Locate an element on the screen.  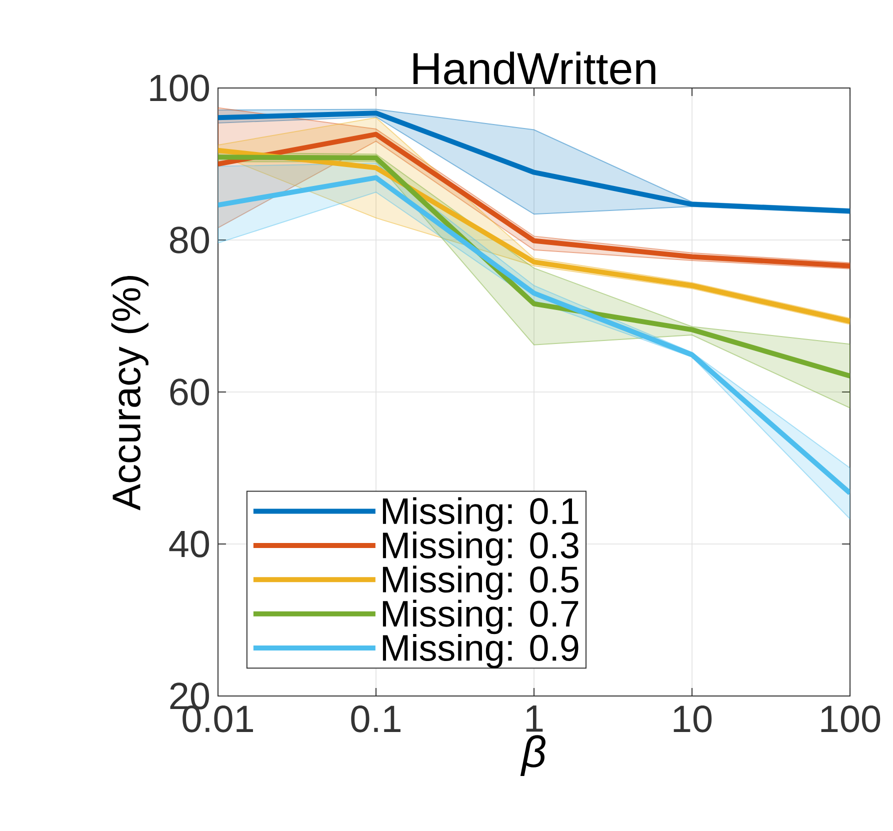
y-tick-label: 40 is located at coordinates (189, 544).